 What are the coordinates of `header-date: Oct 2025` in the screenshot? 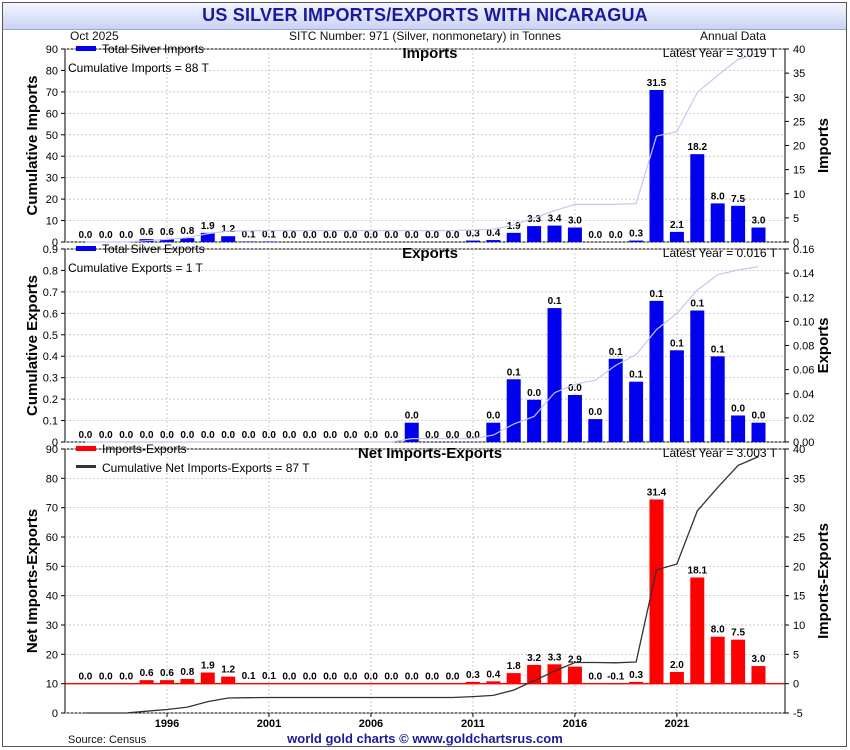 It's located at (94, 36).